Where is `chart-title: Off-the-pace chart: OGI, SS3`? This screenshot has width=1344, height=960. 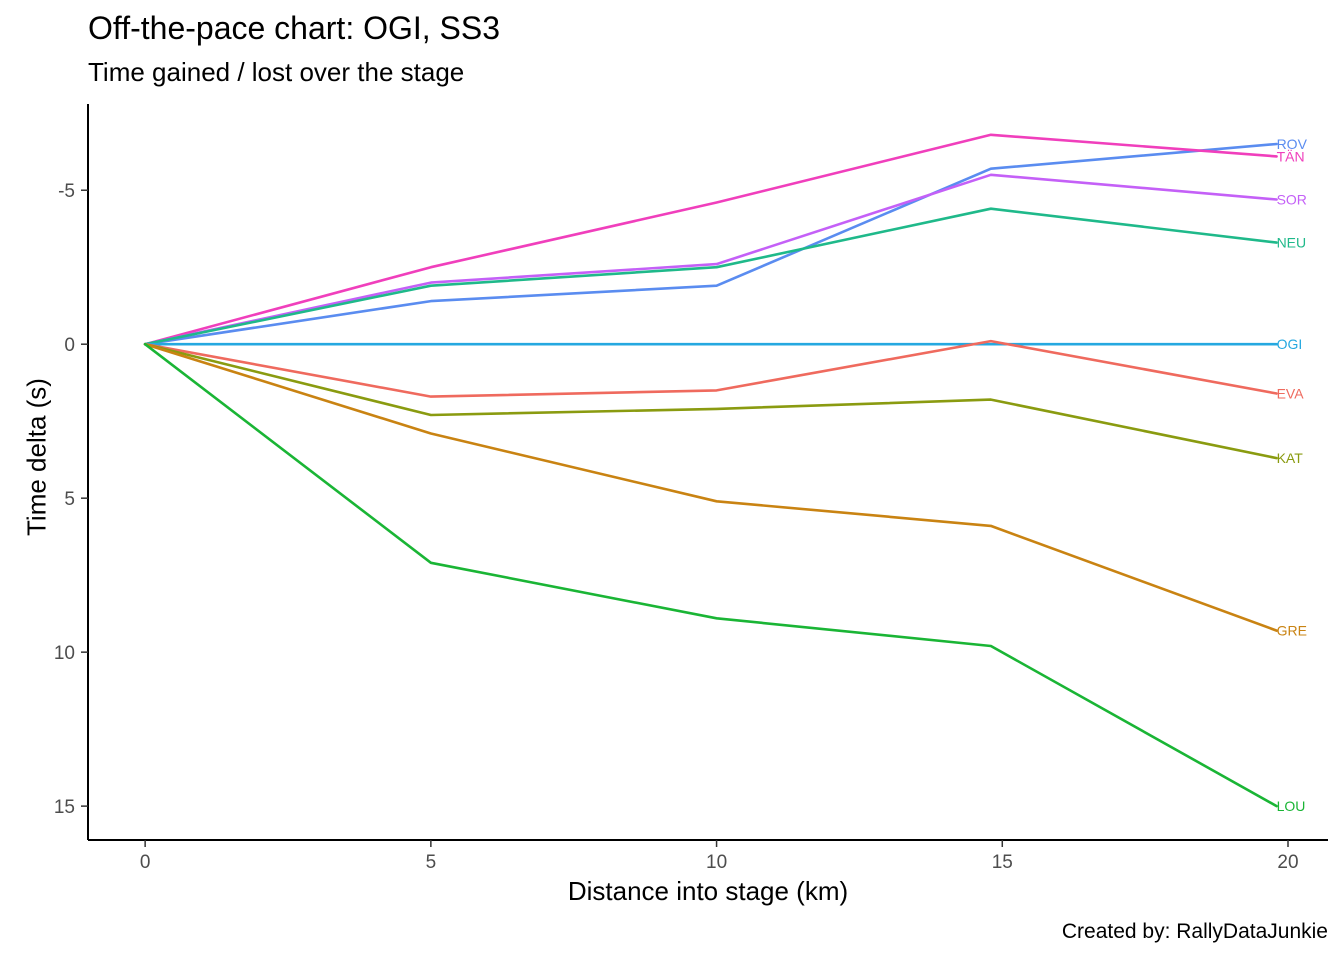
chart-title: Off-the-pace chart: OGI, SS3 is located at coordinates (294, 28).